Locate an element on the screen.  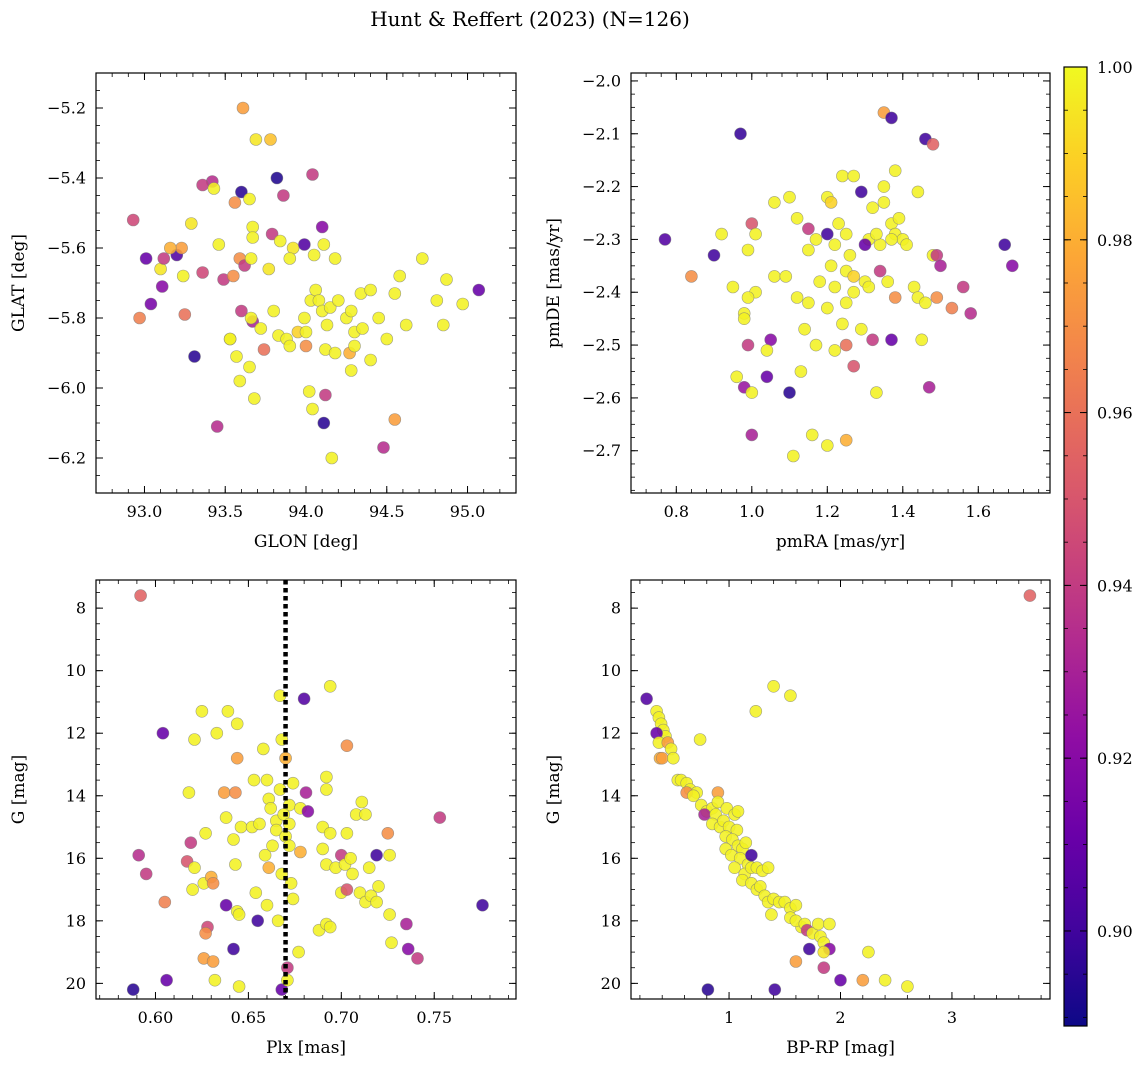
colorbar-tick-label: 0.96 is located at coordinates (1115, 413).